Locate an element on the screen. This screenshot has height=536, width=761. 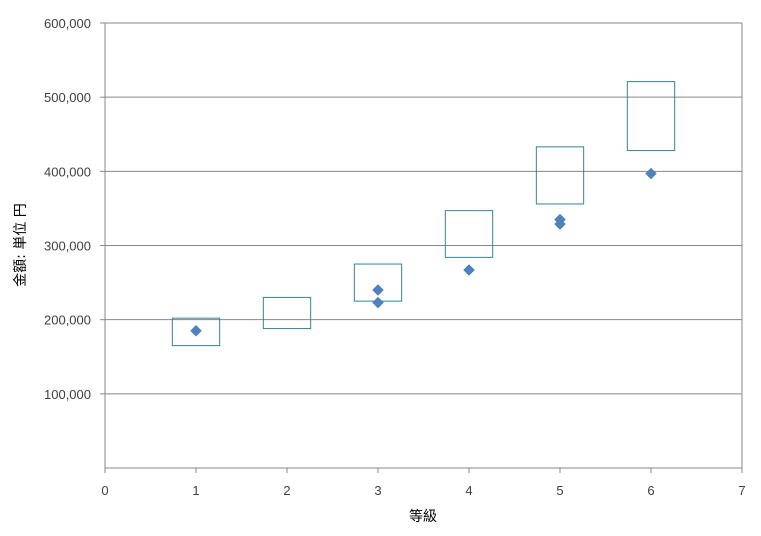
x-tick-label: 2 is located at coordinates (286, 490).